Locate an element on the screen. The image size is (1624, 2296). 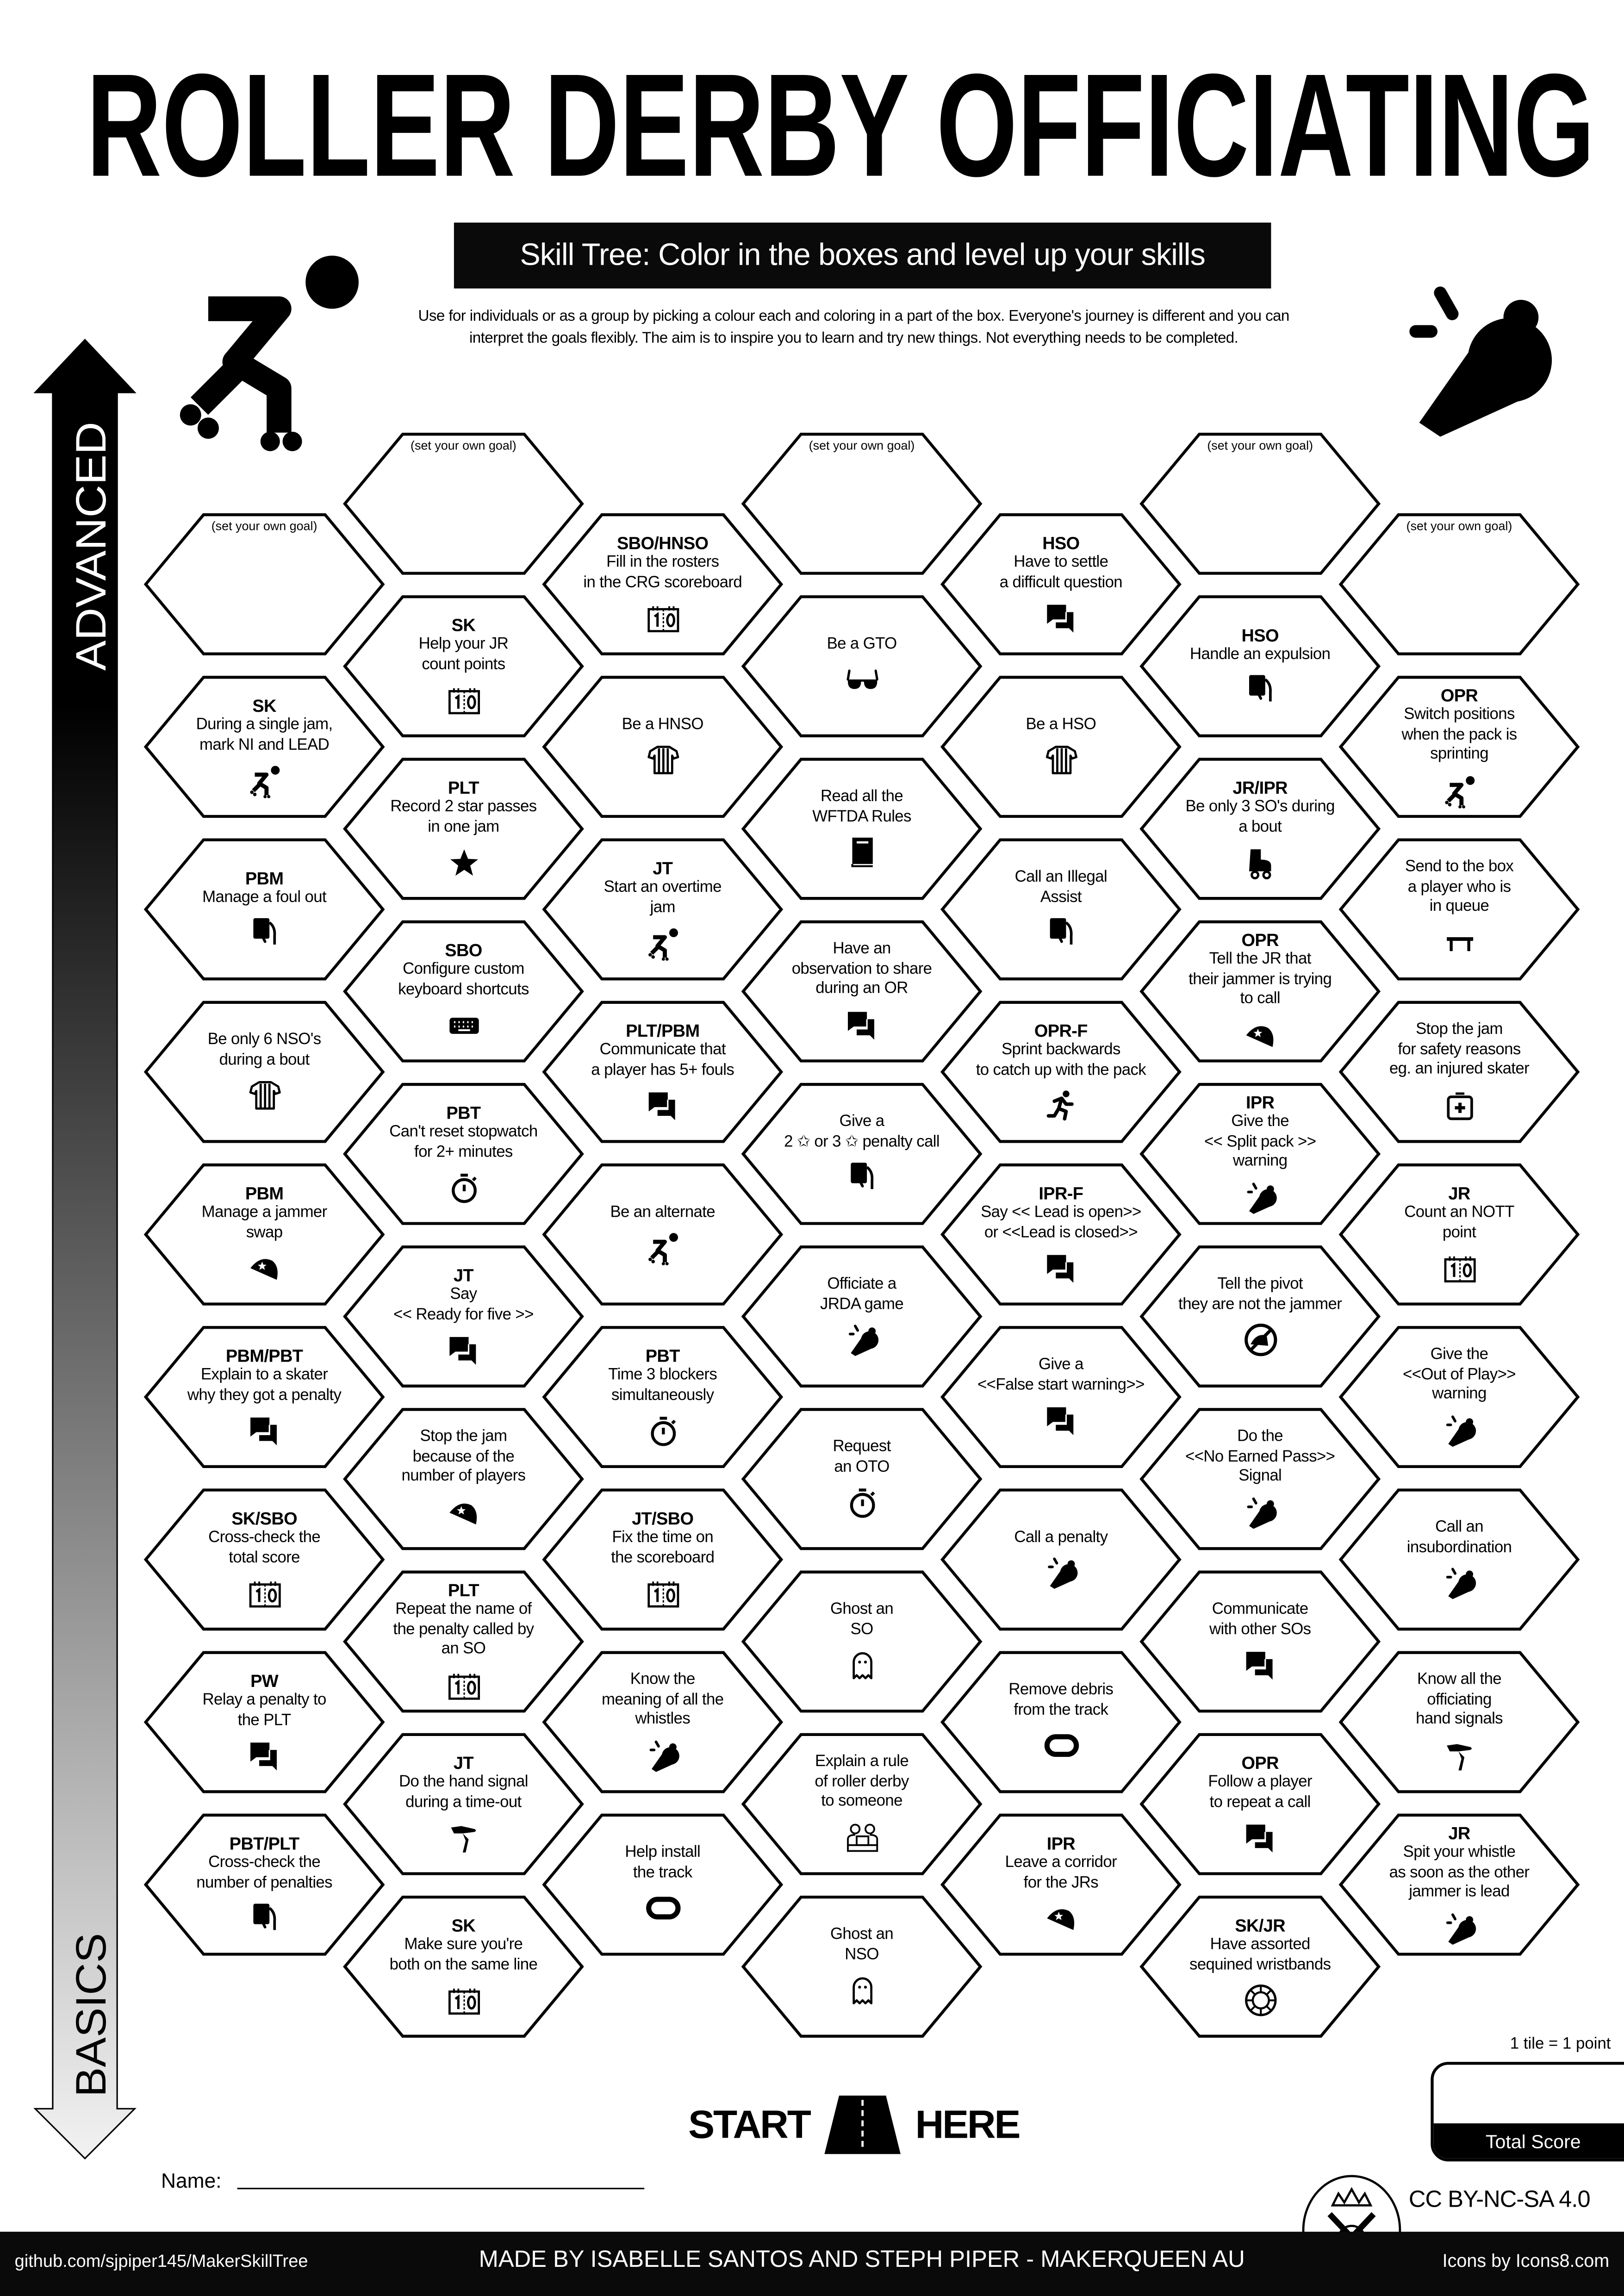
skill-tile: PW Relay a penalty to the PLT is located at coordinates (264, 1722).